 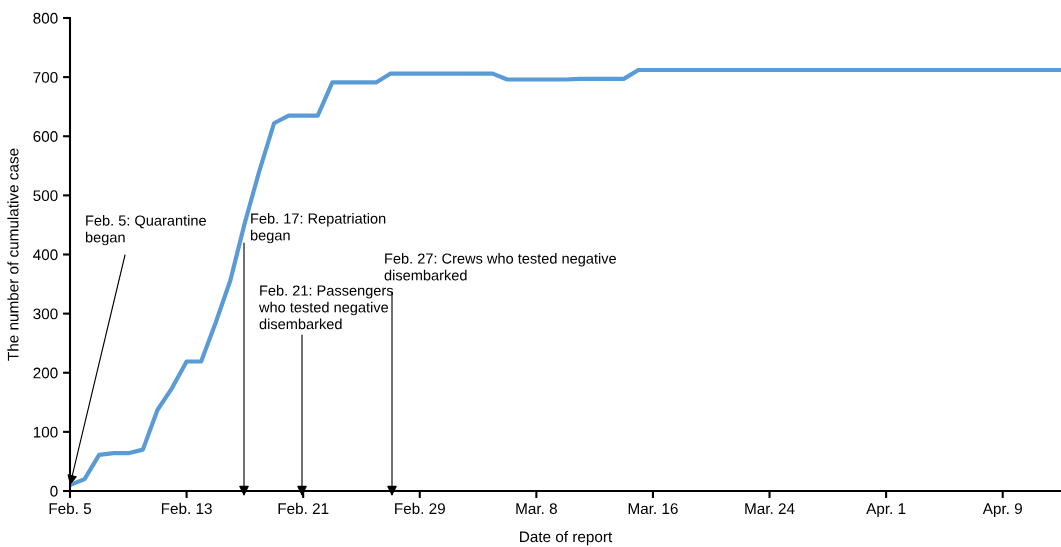 What do you see at coordinates (45, 255) in the screenshot?
I see `y-tick-label: 400` at bounding box center [45, 255].